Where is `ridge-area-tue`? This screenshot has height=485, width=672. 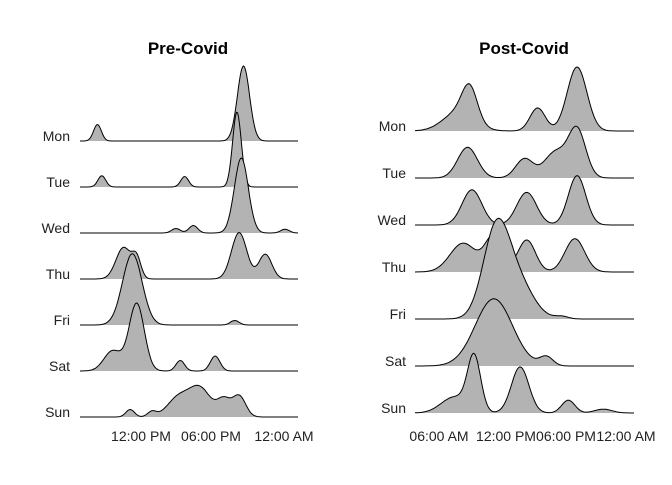 ridge-area-tue is located at coordinates (524, 152).